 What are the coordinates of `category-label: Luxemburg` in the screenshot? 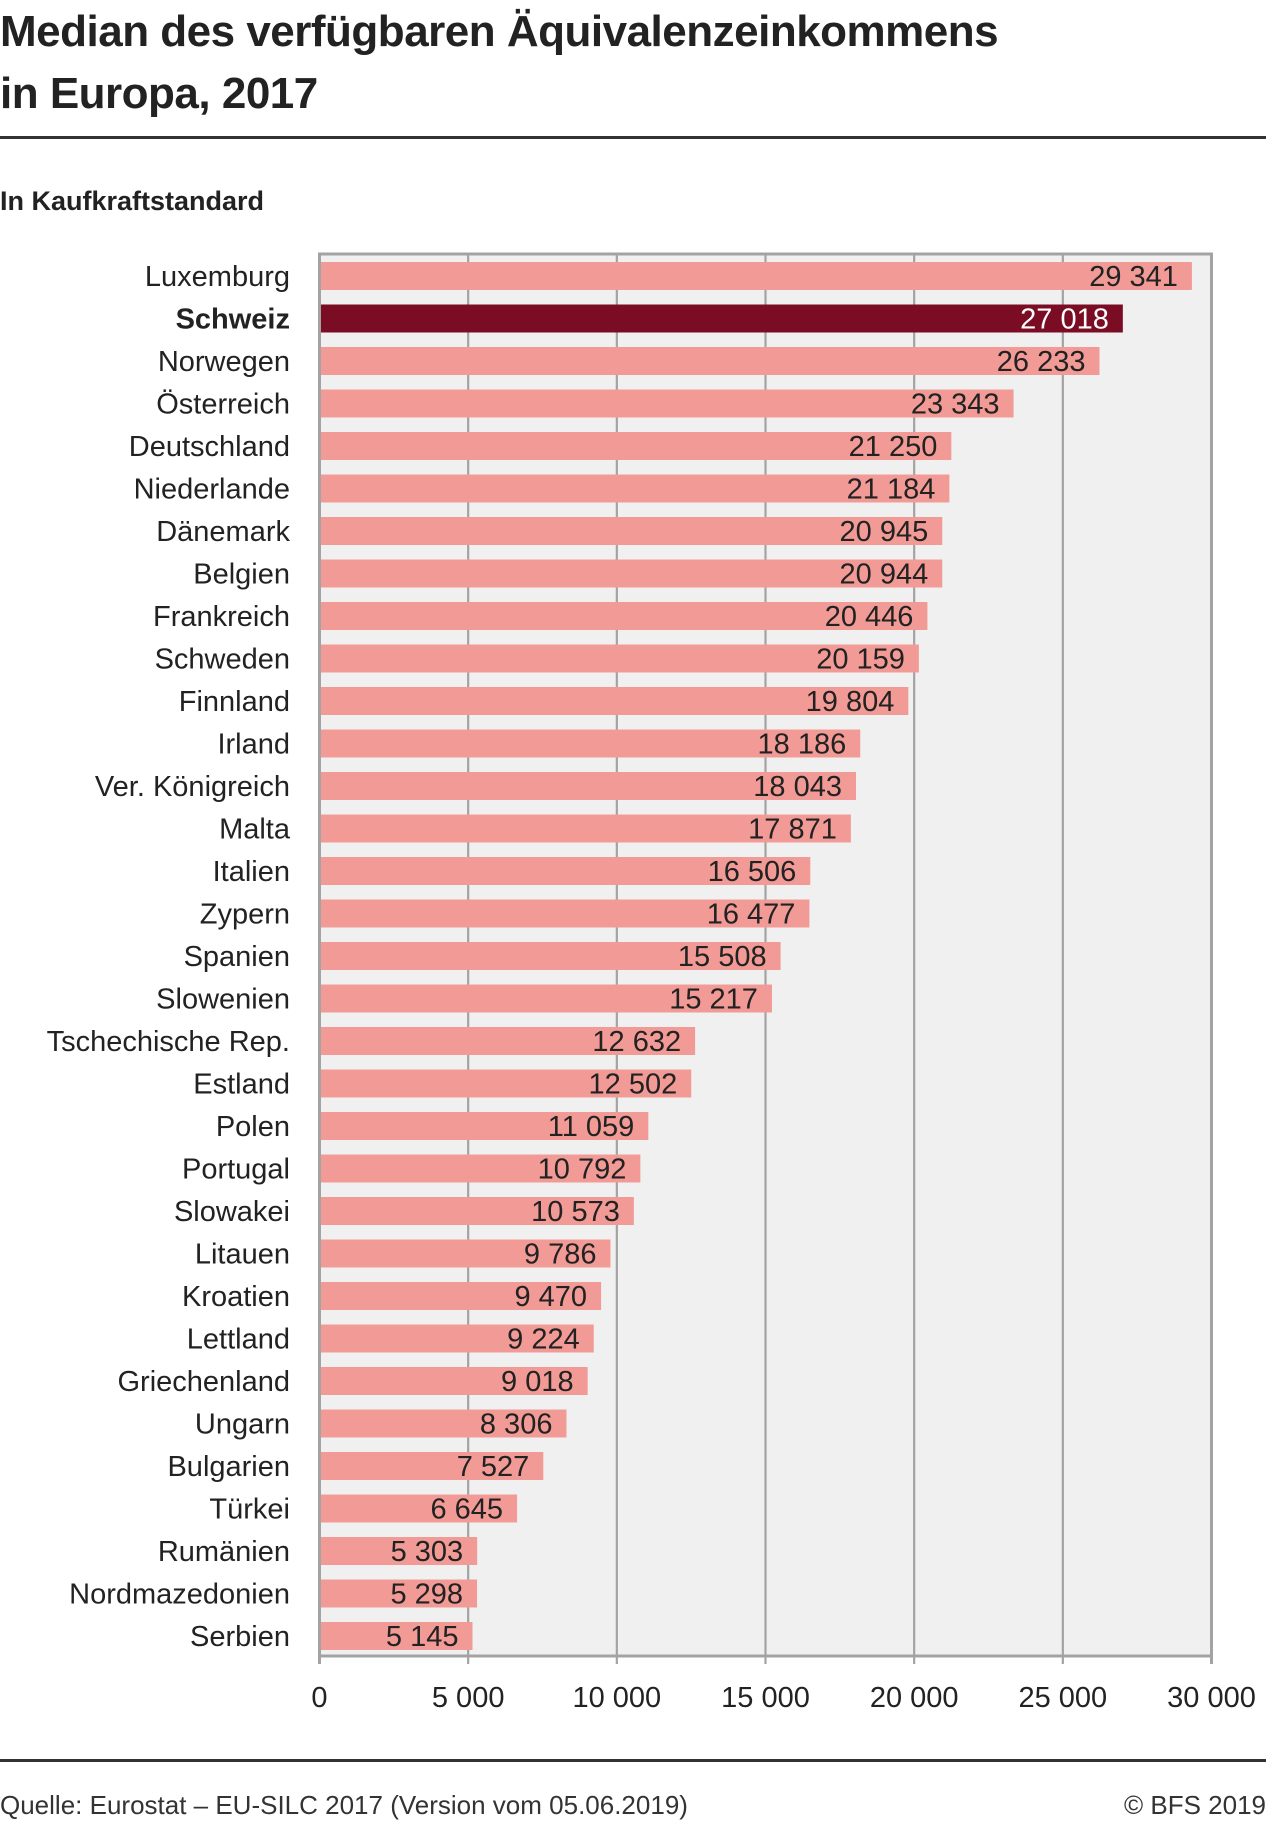 It's located at (217, 277).